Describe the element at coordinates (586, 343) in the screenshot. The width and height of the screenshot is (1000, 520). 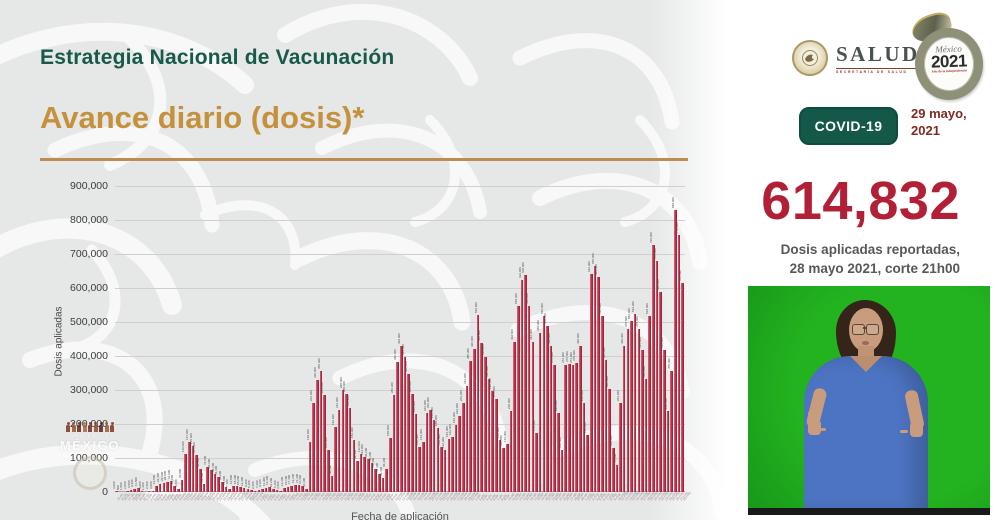
I see `bar-group: 262,300 1-may` at that location.